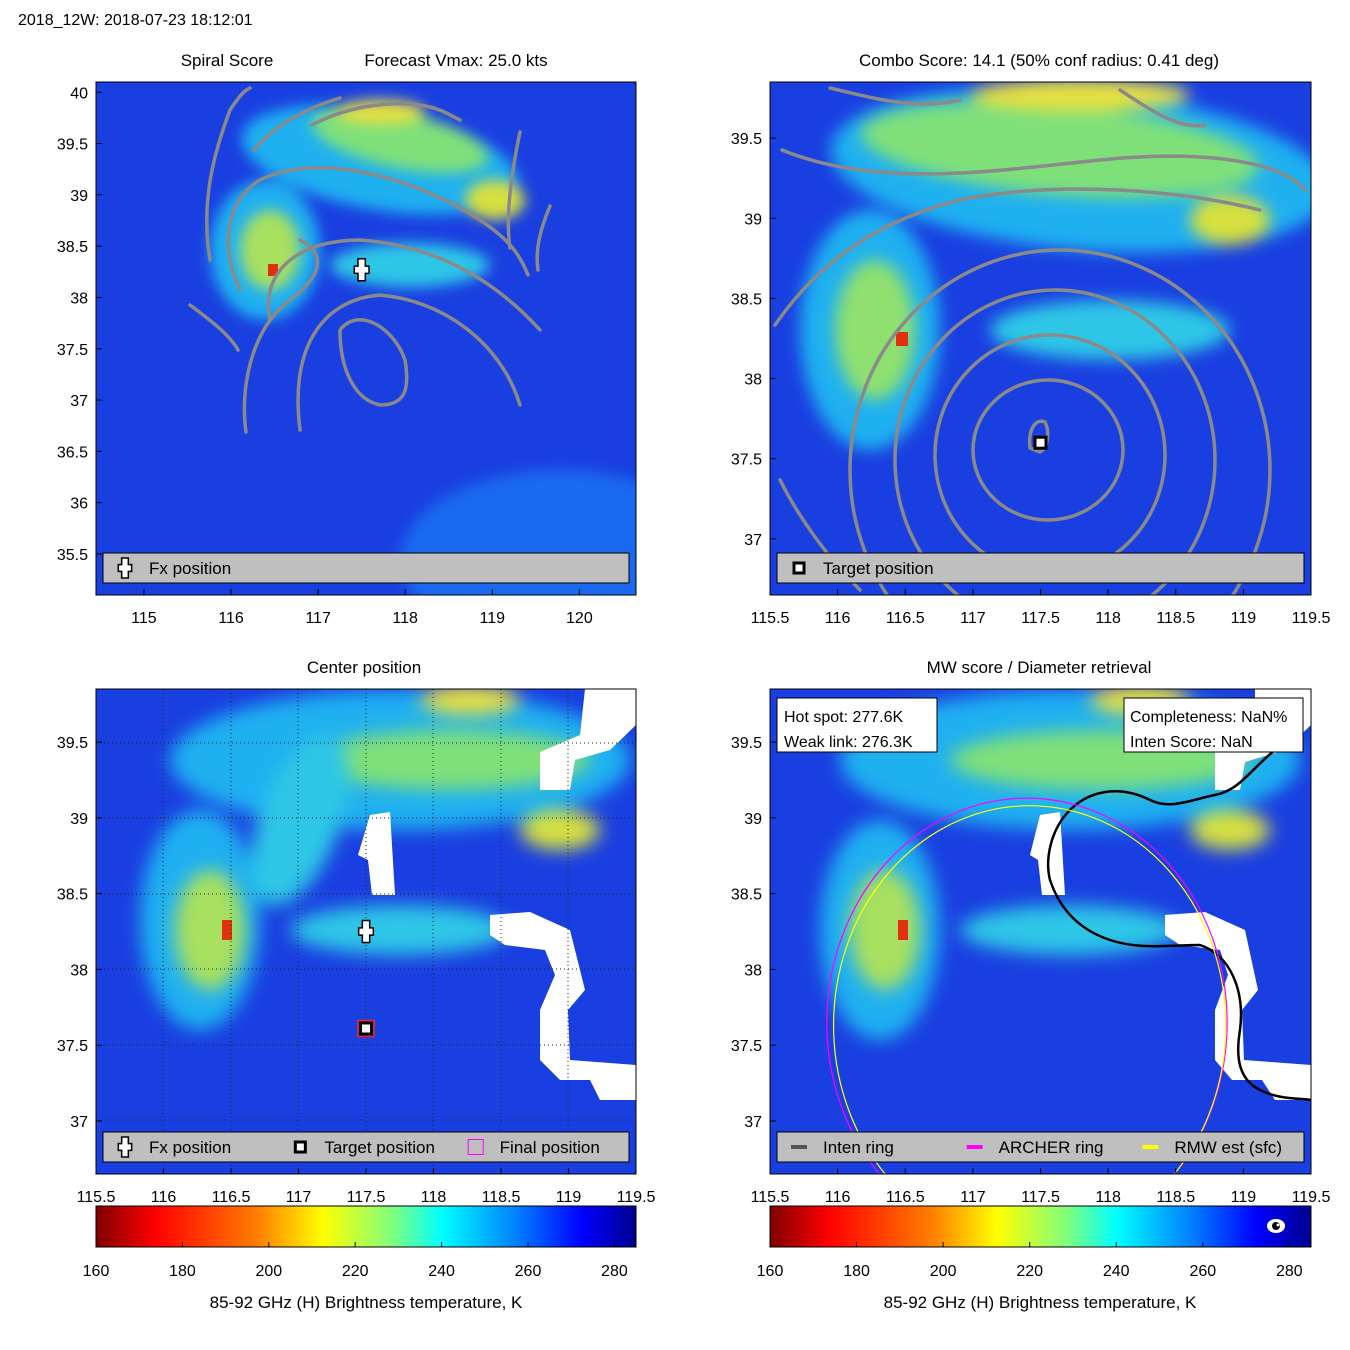 This screenshot has width=1350, height=1350. I want to click on colorbar-right-label: 85-92 GHz (H) Brightness temperature, K, so click(1040, 1302).